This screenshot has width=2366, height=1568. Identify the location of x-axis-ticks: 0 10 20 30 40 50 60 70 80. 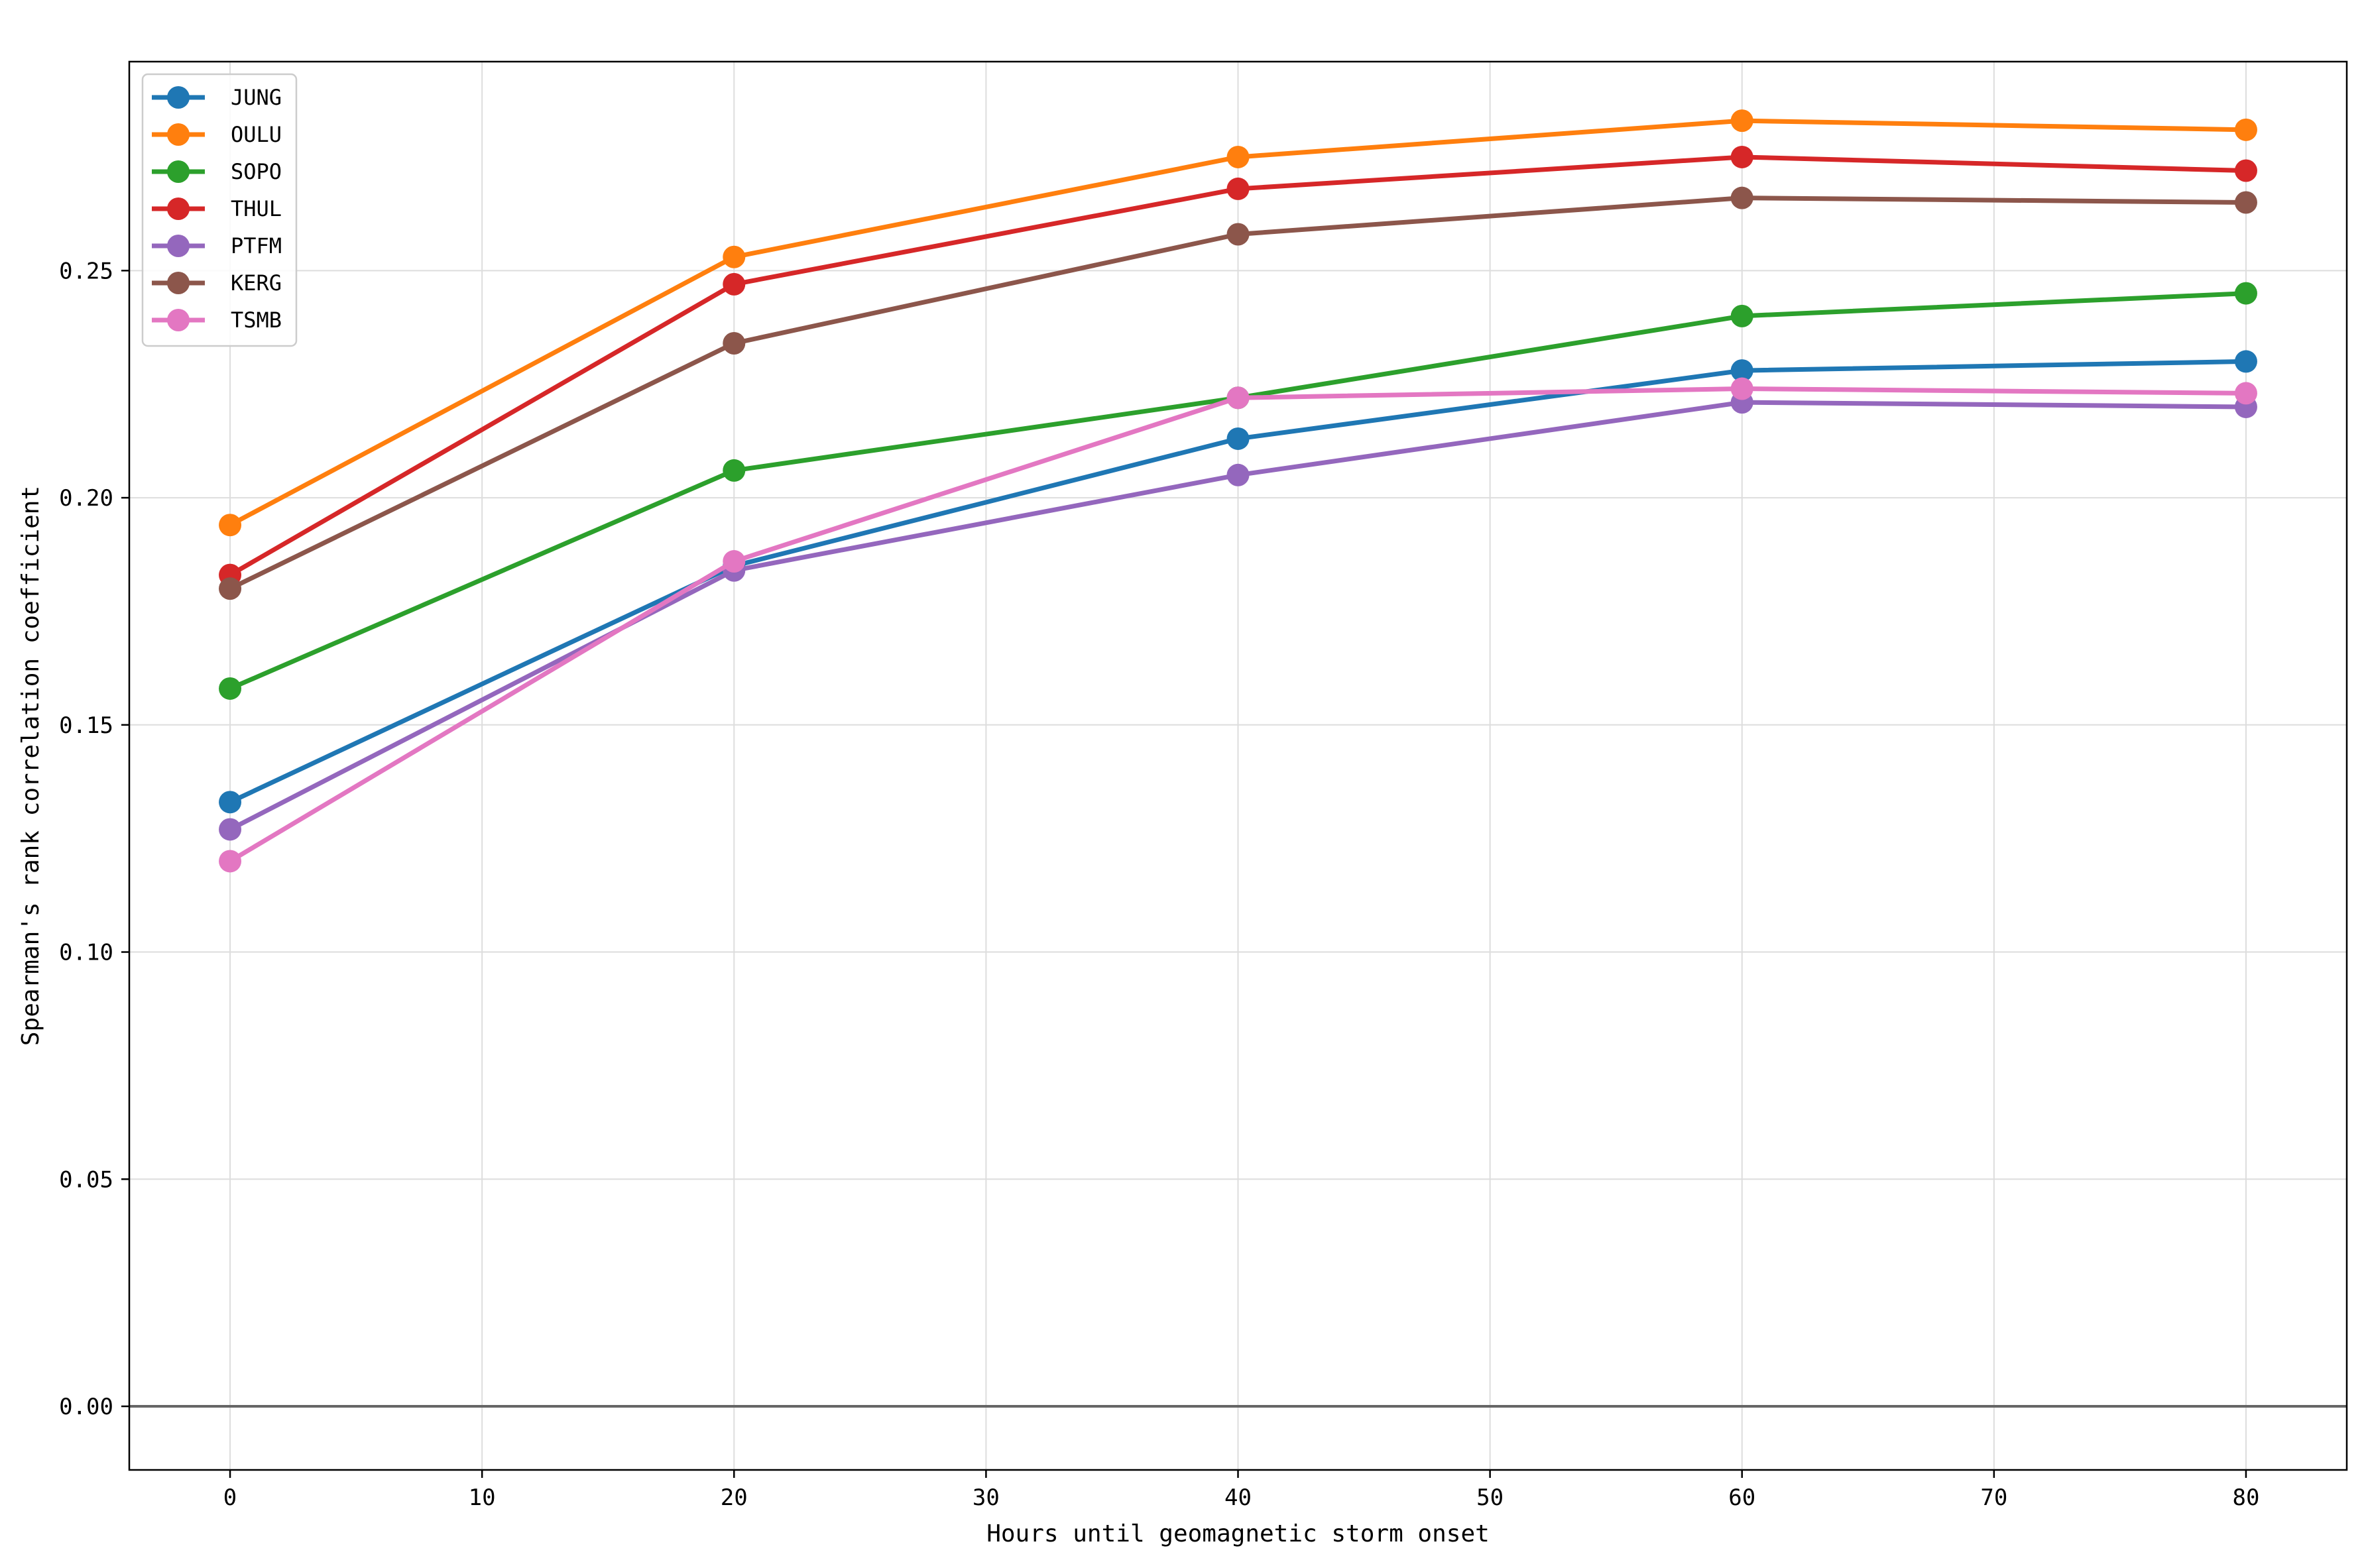
(1241, 1491).